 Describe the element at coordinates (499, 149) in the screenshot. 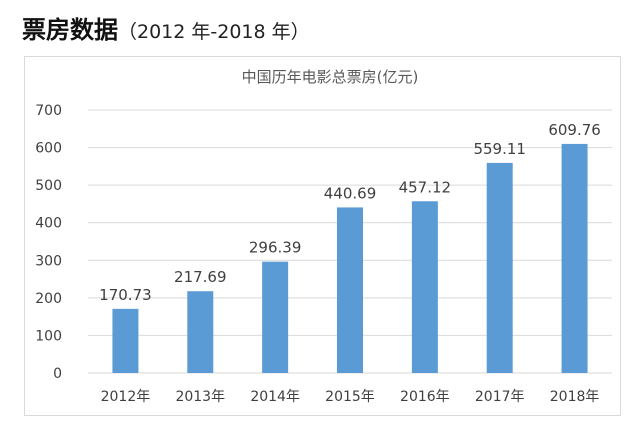

I see `data-label: 559.11` at that location.